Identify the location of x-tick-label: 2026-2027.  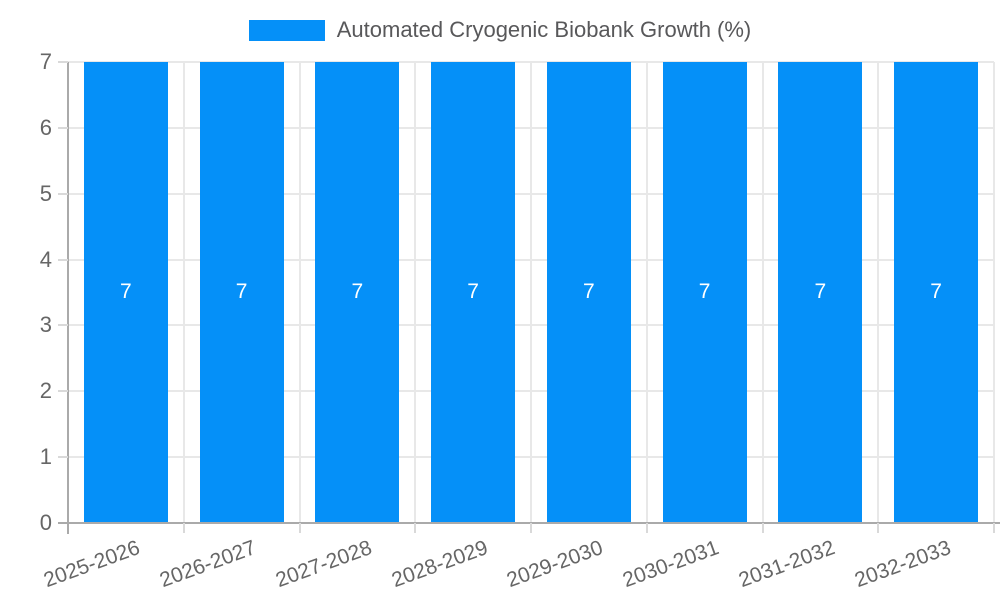
(208, 564).